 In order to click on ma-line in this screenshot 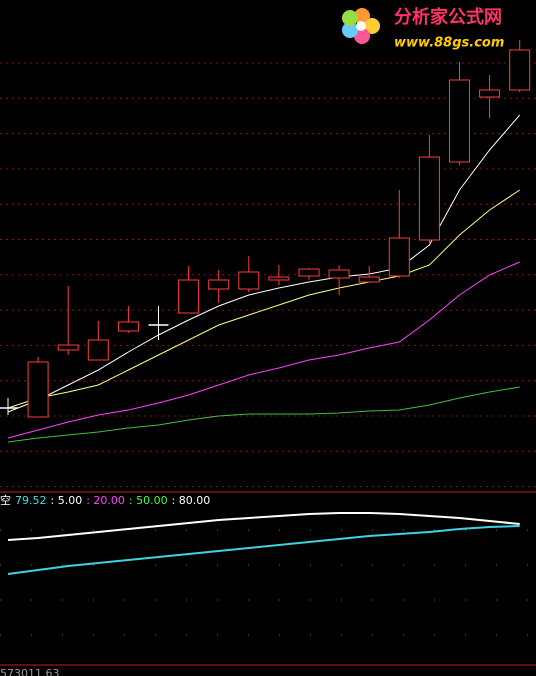, I will do `click(263, 414)`.